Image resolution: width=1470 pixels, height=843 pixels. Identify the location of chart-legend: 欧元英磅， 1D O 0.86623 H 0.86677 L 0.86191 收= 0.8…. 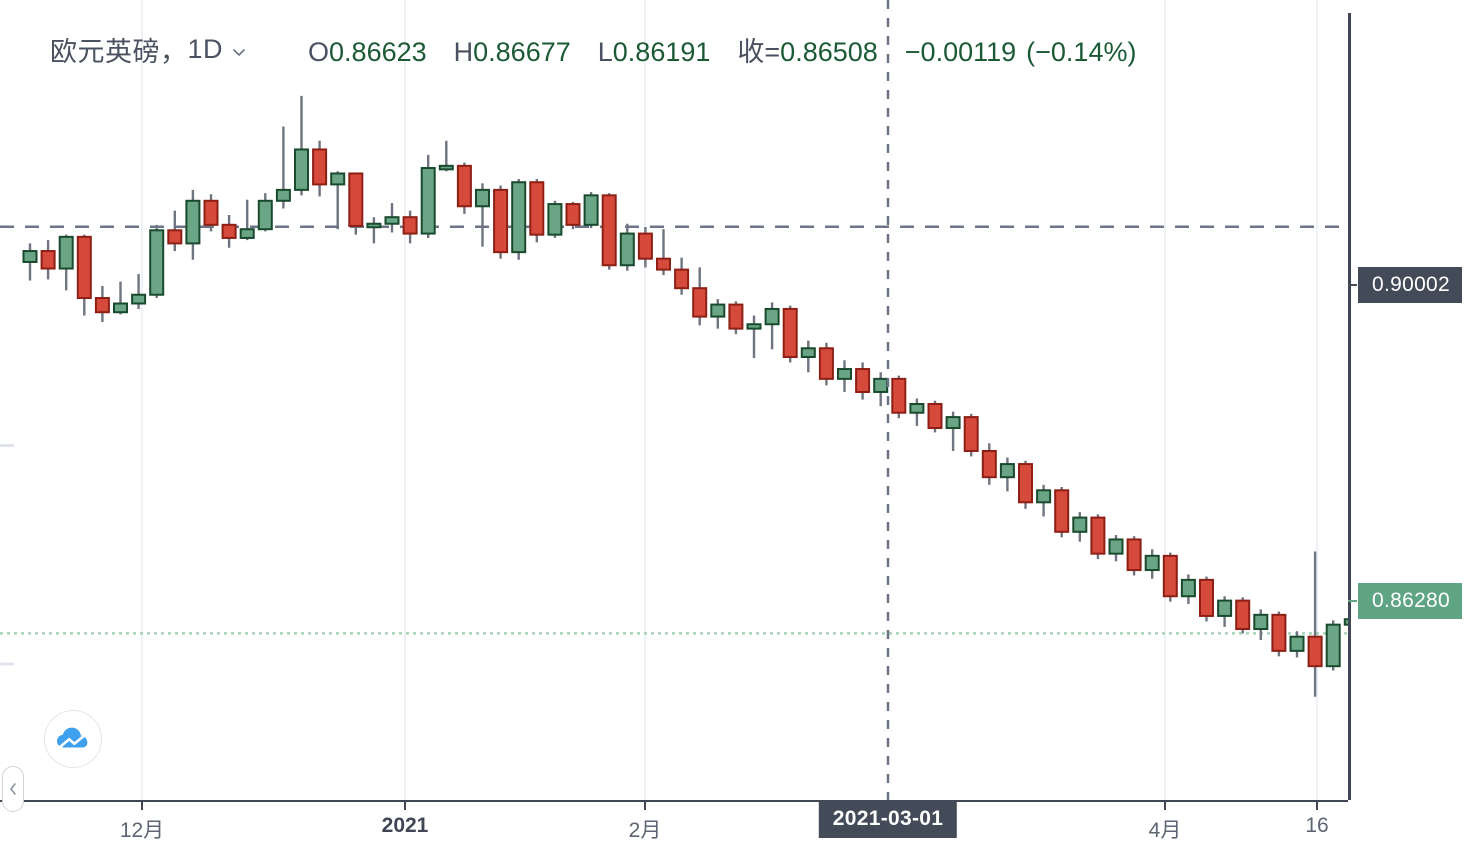
(593, 49).